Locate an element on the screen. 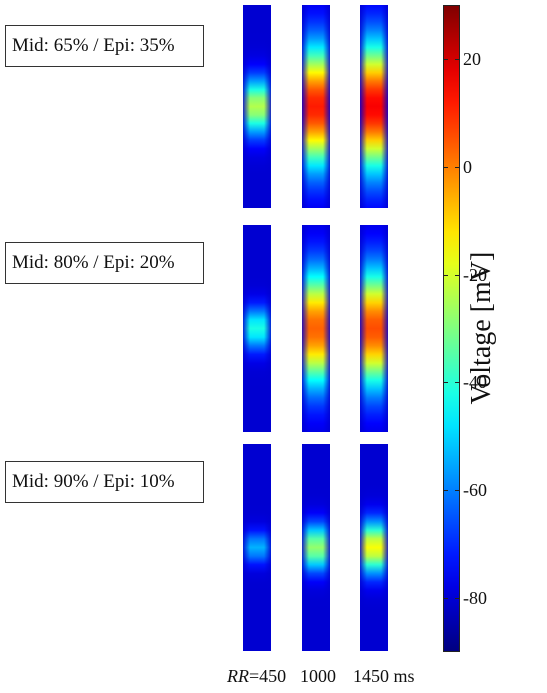  rr-value-2: 1000 is located at coordinates (318, 676).